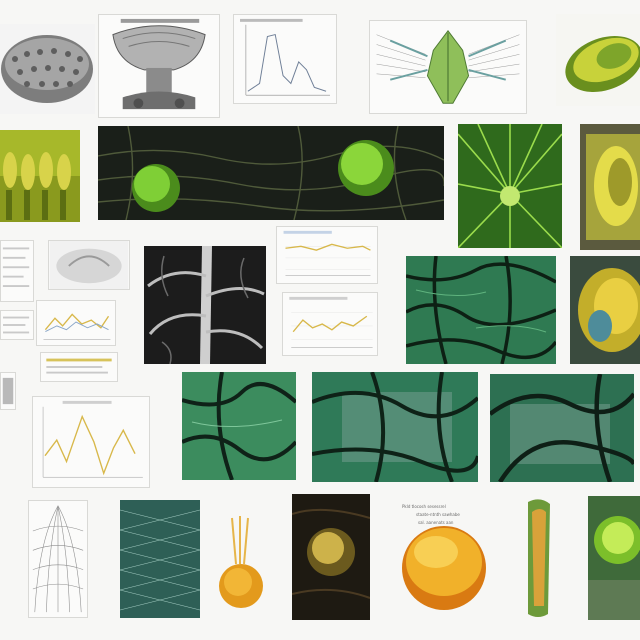 The width and height of the screenshot is (640, 640). Describe the element at coordinates (271, 173) in the screenshot. I see `dark-forest-with-green-orbs` at that location.